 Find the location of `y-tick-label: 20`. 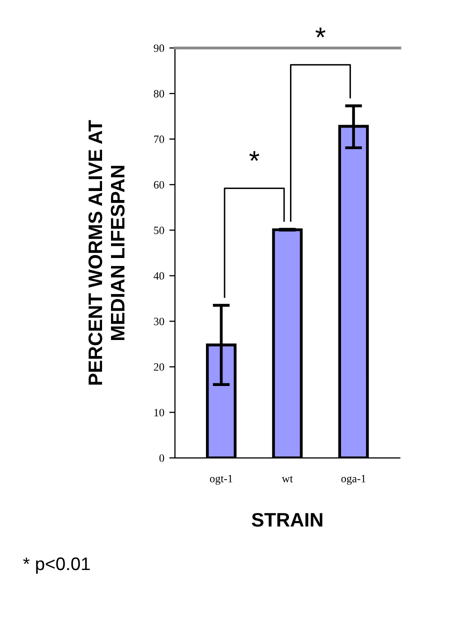

y-tick-label: 20 is located at coordinates (159, 367).